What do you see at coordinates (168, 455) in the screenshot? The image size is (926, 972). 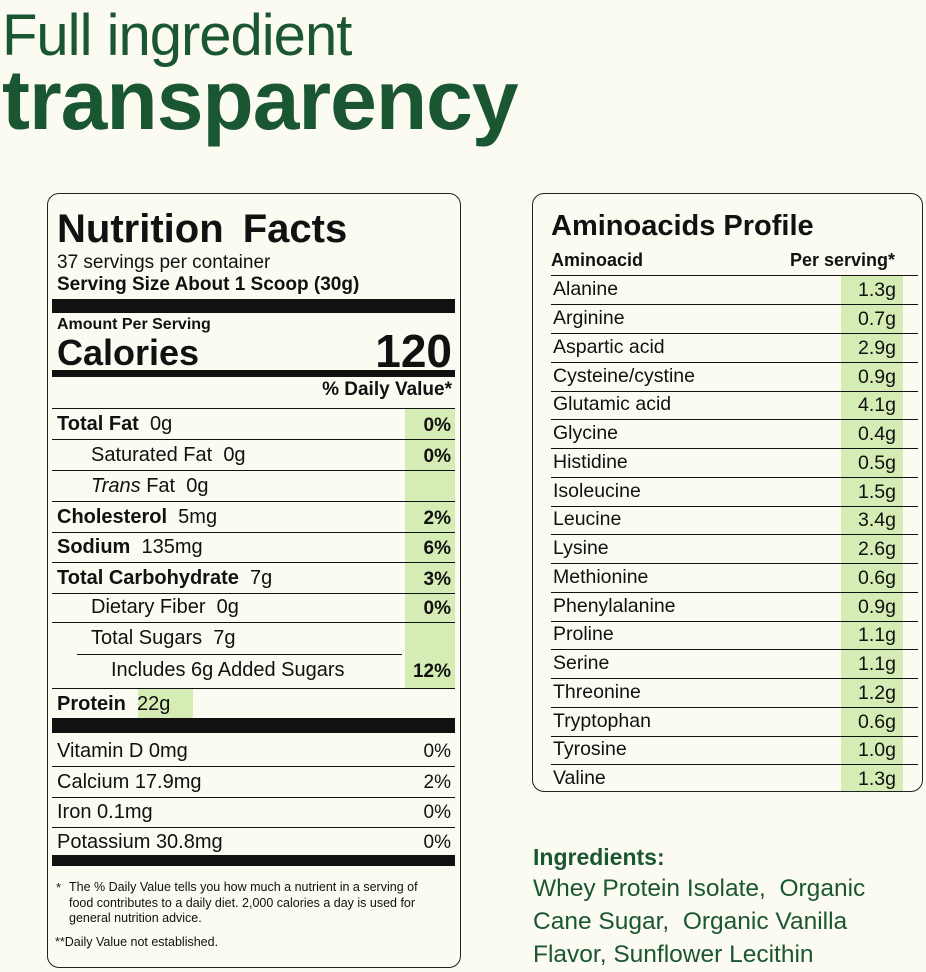 I see `nutrient-row: Saturated Fat 0g` at bounding box center [168, 455].